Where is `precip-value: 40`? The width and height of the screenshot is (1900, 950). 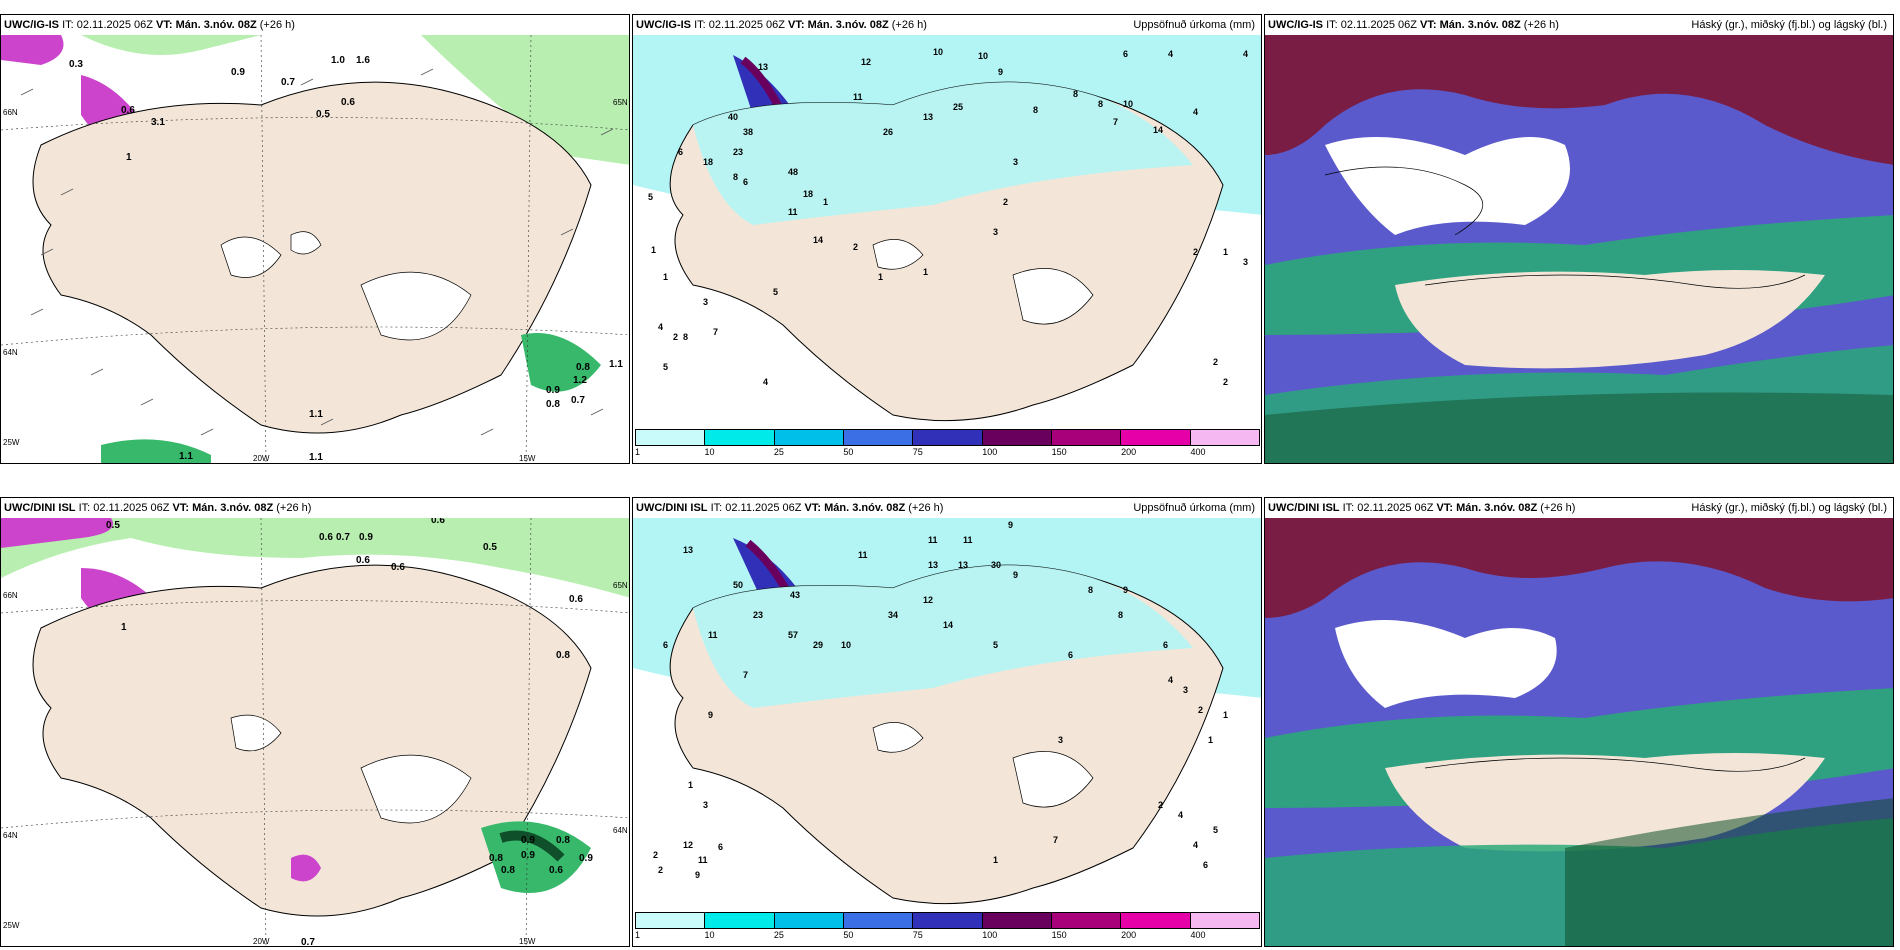
precip-value: 40 is located at coordinates (733, 117).